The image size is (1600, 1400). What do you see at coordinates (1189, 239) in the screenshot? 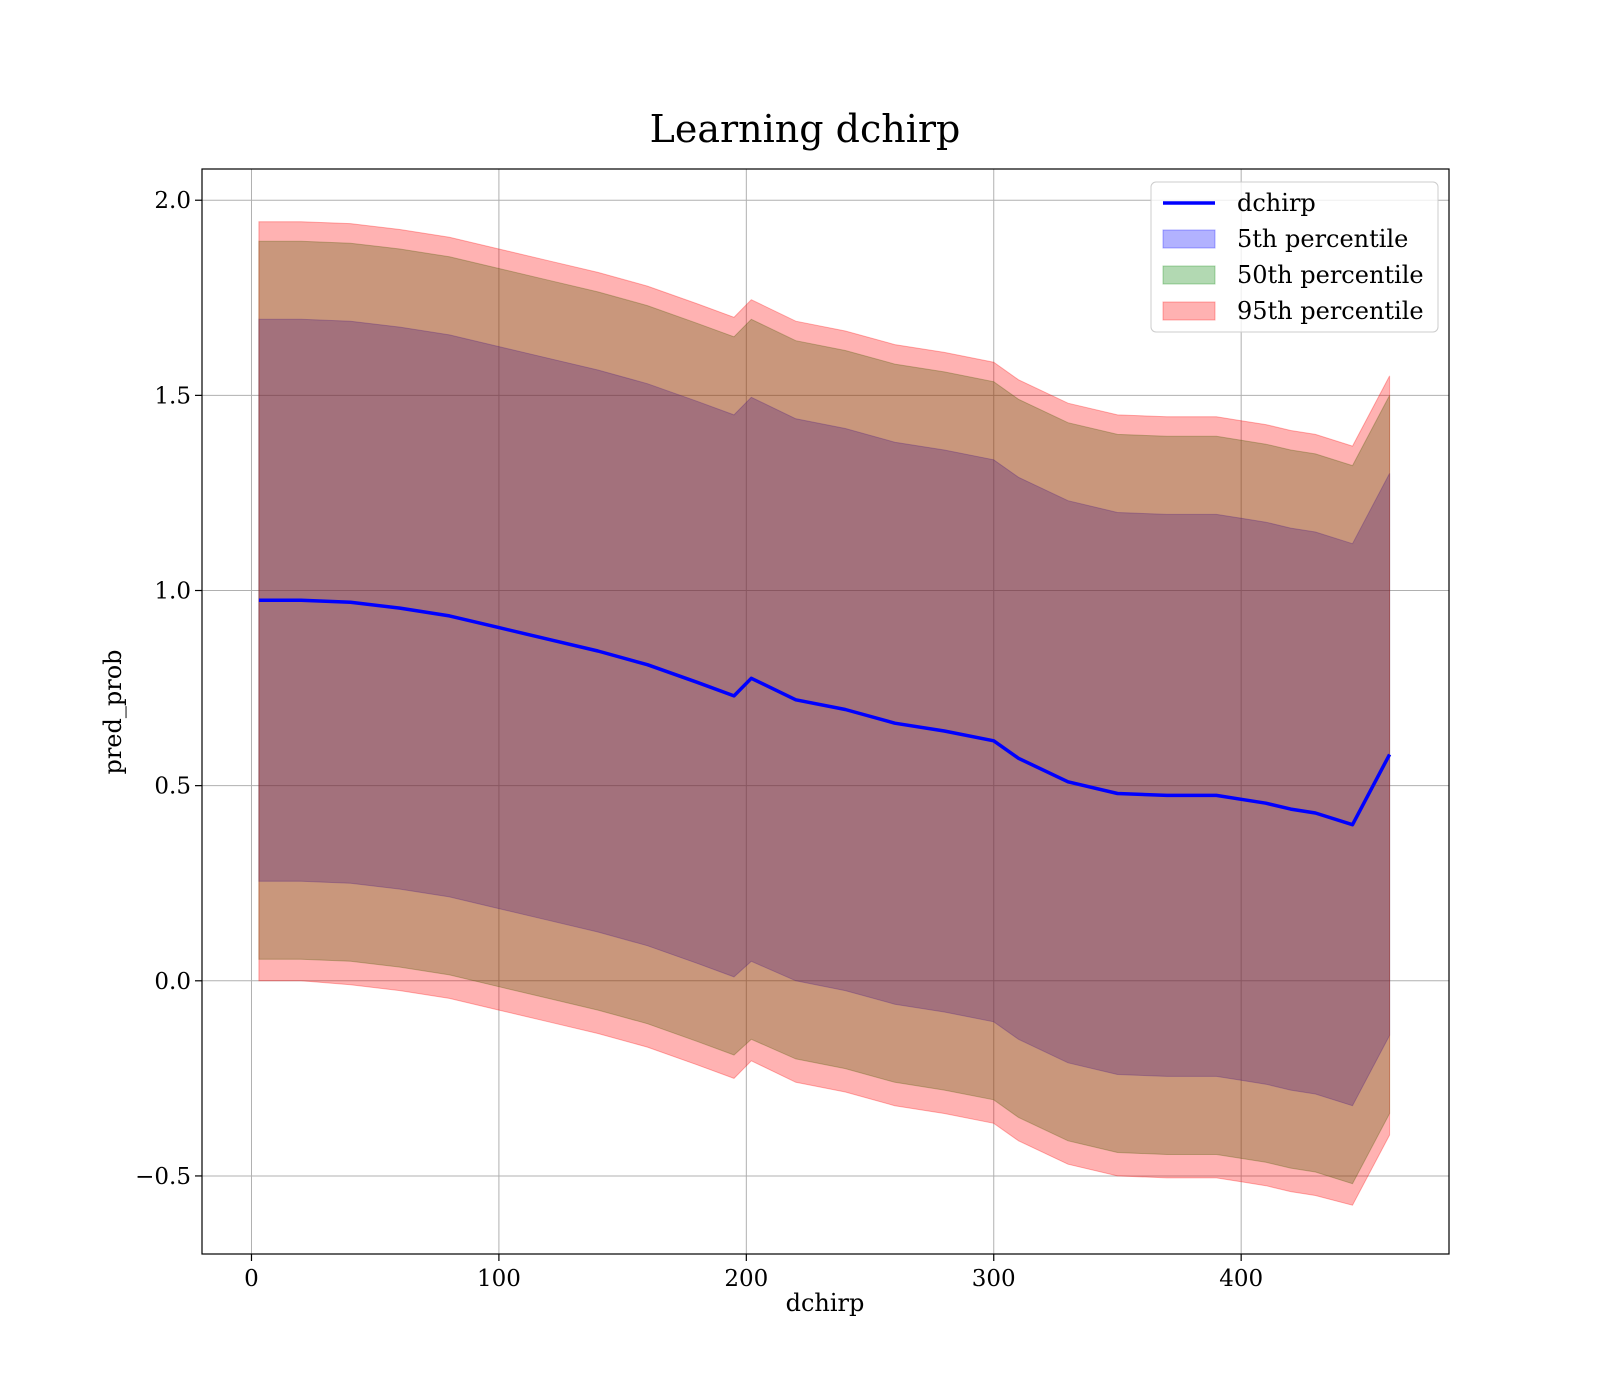
I see `legend-swatch-5th` at bounding box center [1189, 239].